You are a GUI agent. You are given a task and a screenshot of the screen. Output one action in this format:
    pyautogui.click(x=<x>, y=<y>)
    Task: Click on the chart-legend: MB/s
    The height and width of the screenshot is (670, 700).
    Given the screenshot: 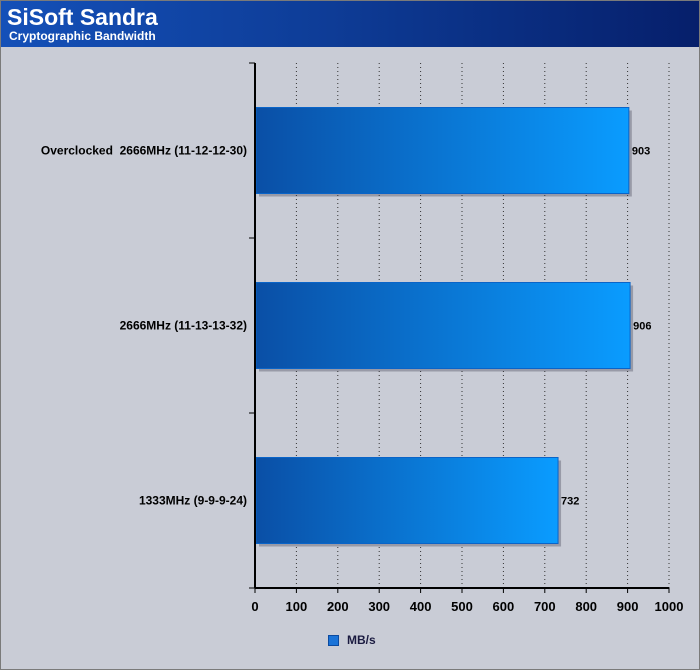 What is the action you would take?
    pyautogui.click(x=352, y=640)
    